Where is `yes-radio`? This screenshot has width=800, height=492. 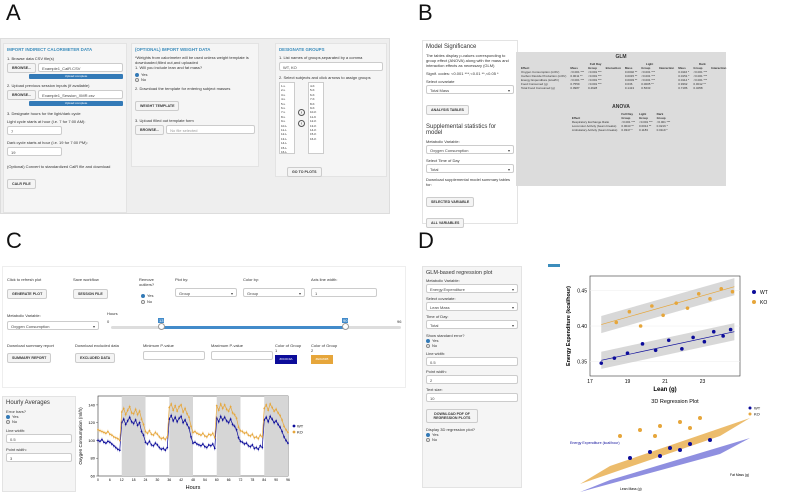 yes-radio is located at coordinates (137, 74).